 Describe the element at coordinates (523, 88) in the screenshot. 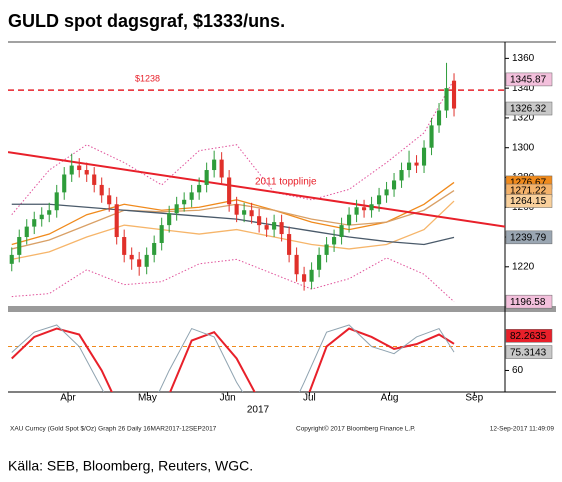

I see `y-tick-label: 1340` at that location.